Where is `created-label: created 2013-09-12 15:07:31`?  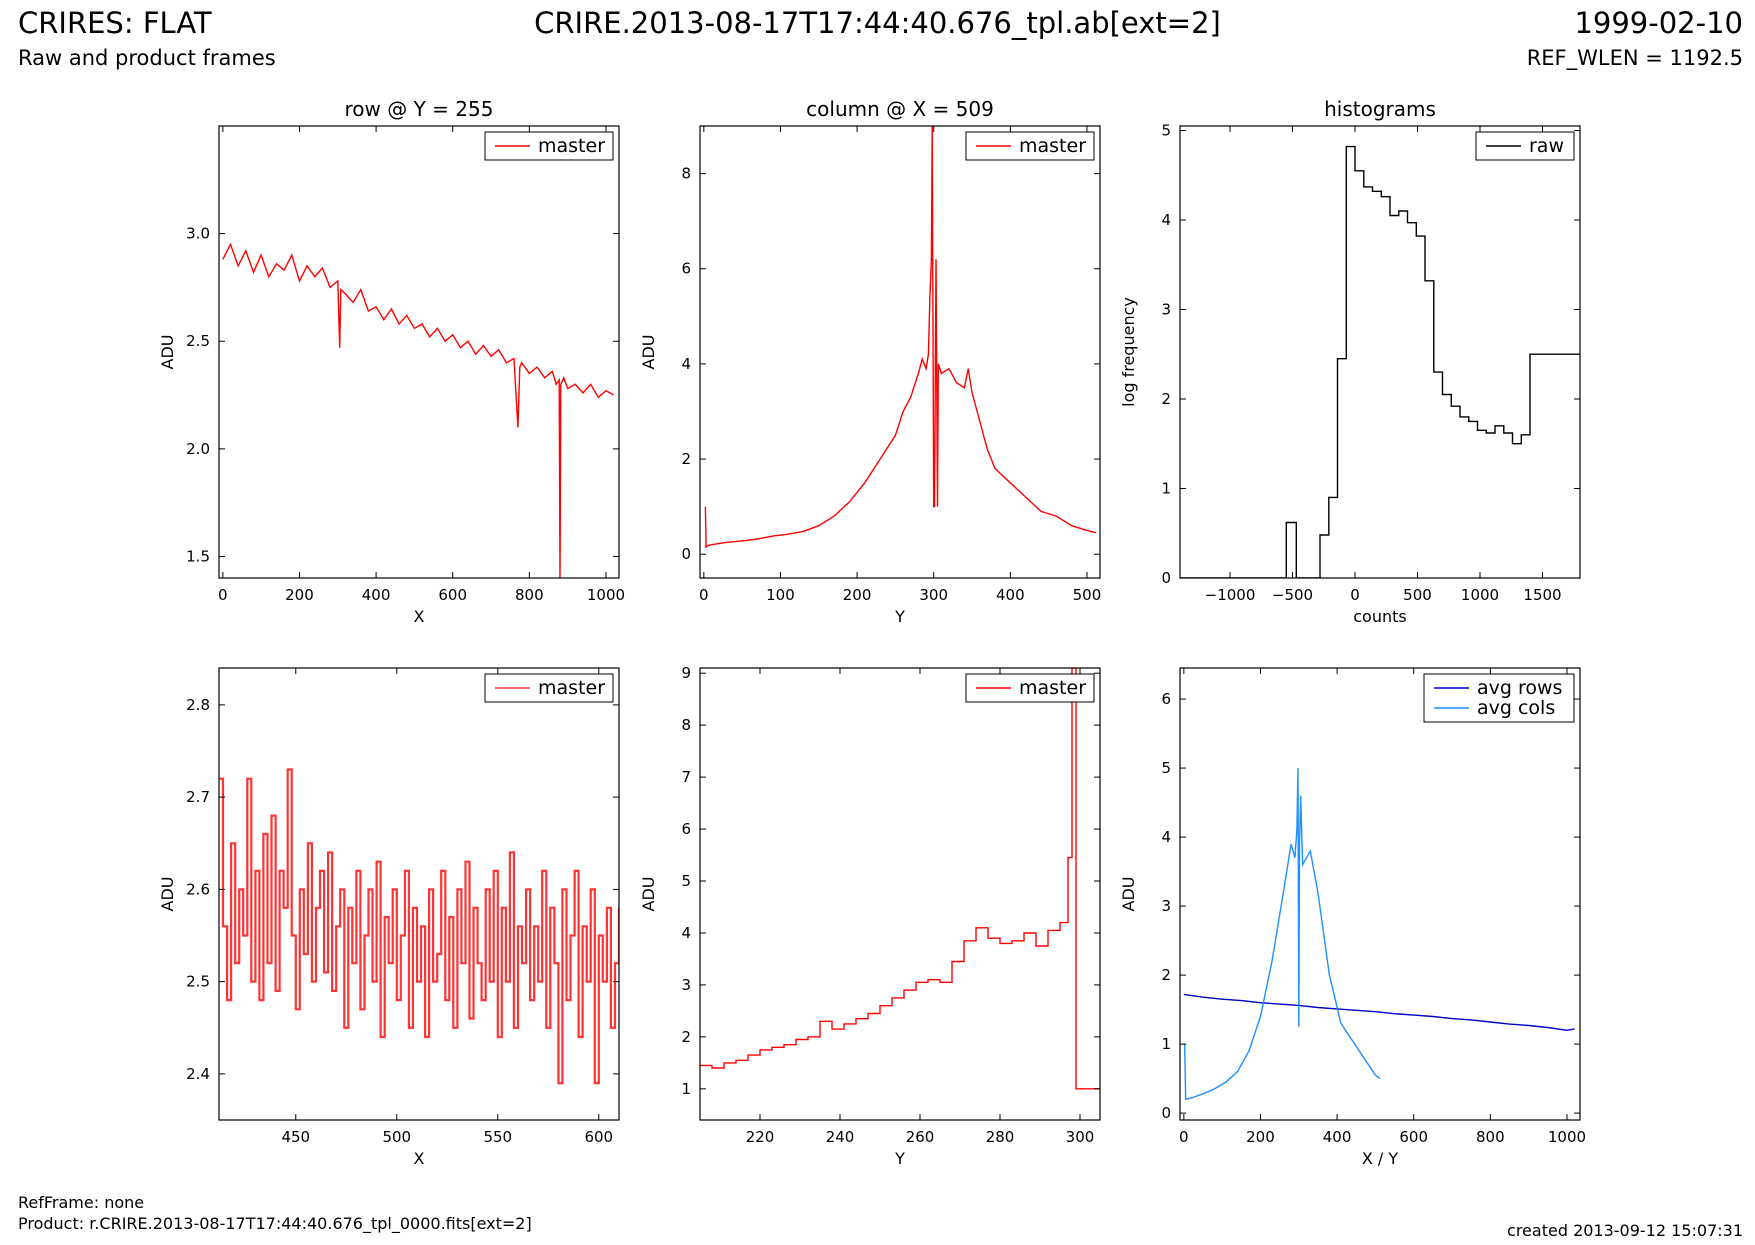 created-label: created 2013-09-12 15:07:31 is located at coordinates (1625, 1230).